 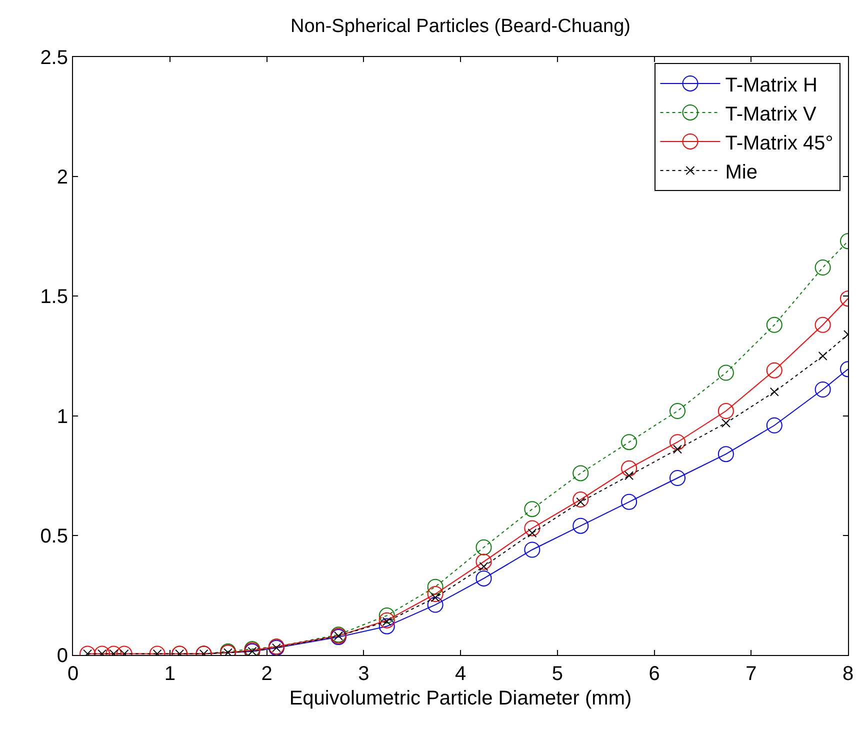 I want to click on y-tick-label: 2.5, so click(x=54, y=58).